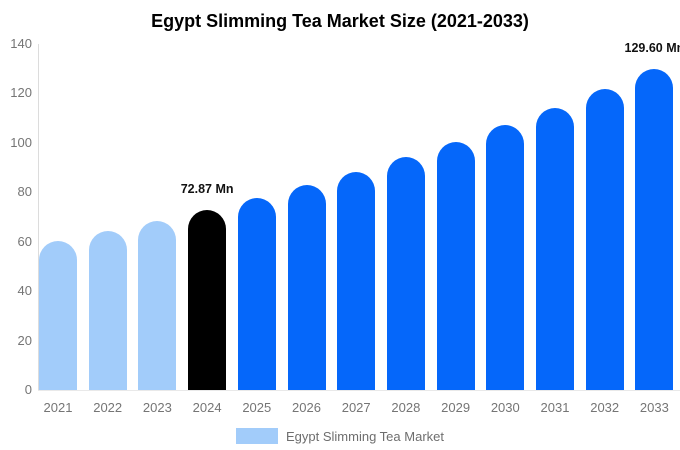  Describe the element at coordinates (456, 407) in the screenshot. I see `x-axis-tick-label: 2029` at that location.